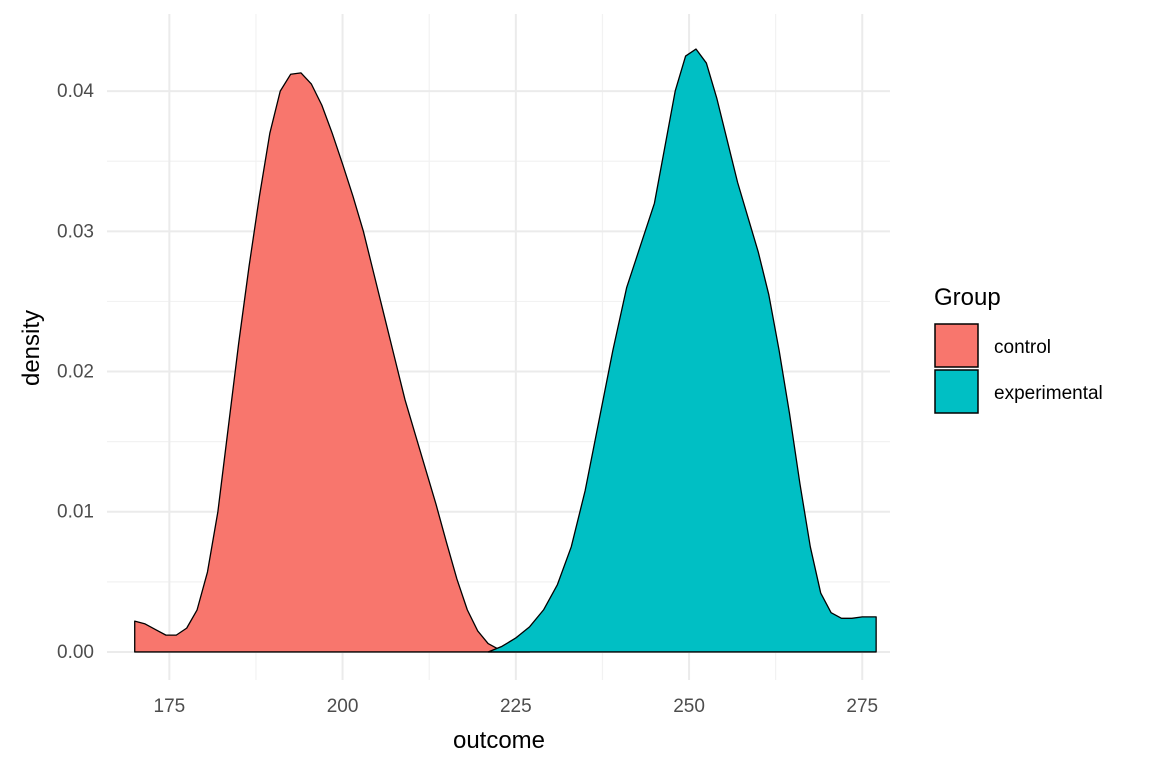 This screenshot has height=768, width=1152. Describe the element at coordinates (1022, 347) in the screenshot. I see `legend-label-control: control` at that location.